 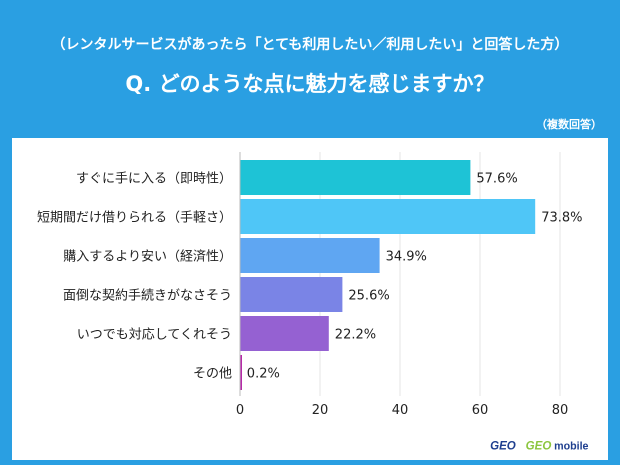 I want to click on x-tick-label-0: 0, so click(x=240, y=410).